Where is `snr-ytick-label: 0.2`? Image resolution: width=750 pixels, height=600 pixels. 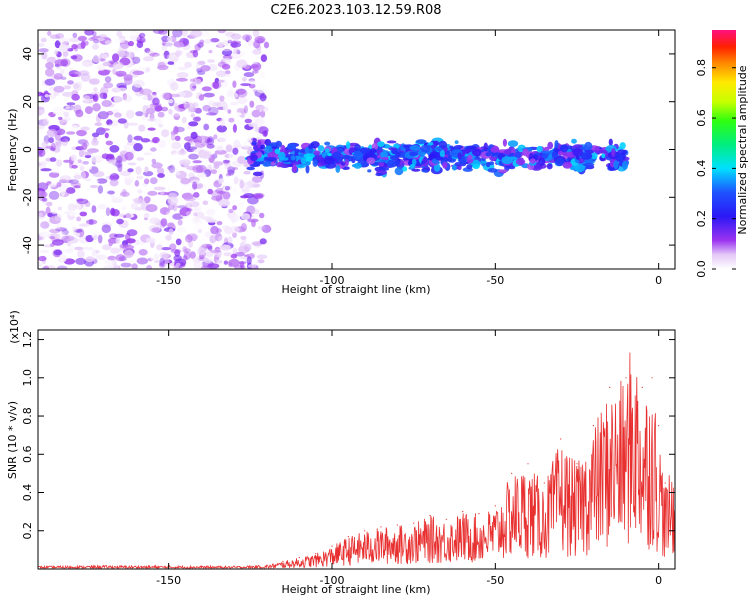 snr-ytick-label: 0.2 is located at coordinates (27, 531).